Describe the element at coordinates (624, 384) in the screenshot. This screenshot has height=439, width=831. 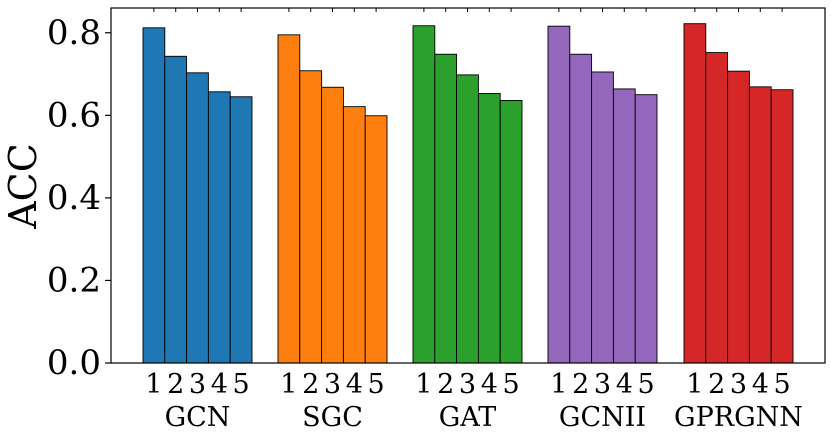
I see `sub-label-gcnii-4: 4` at that location.